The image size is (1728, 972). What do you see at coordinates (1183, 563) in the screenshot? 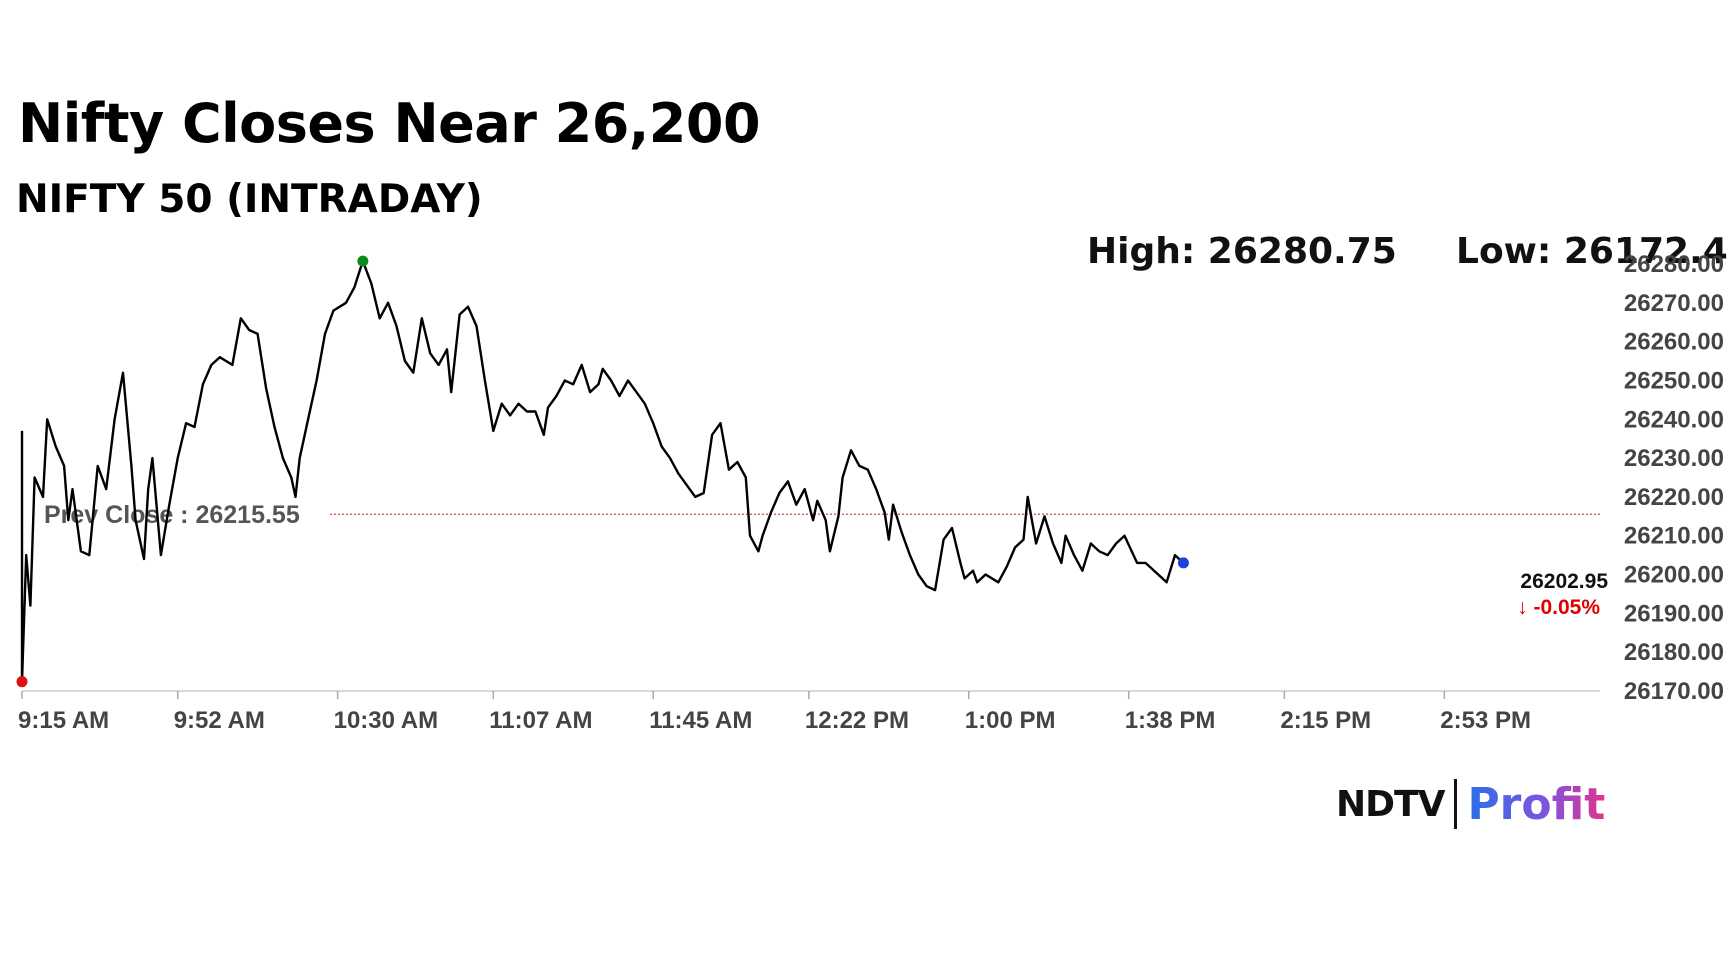
I see `last-marker` at bounding box center [1183, 563].